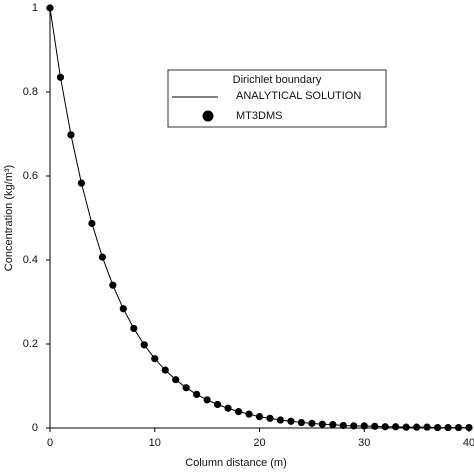 The height and width of the screenshot is (474, 474). I want to click on y-tick-label: 0.6, so click(30, 176).